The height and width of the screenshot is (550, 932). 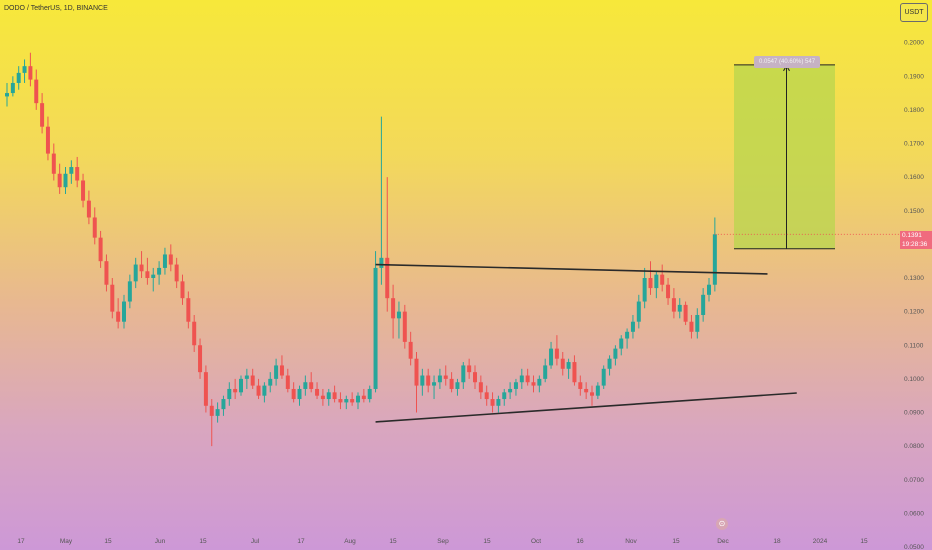 What do you see at coordinates (631, 541) in the screenshot?
I see `x-tick-label: Nov` at bounding box center [631, 541].